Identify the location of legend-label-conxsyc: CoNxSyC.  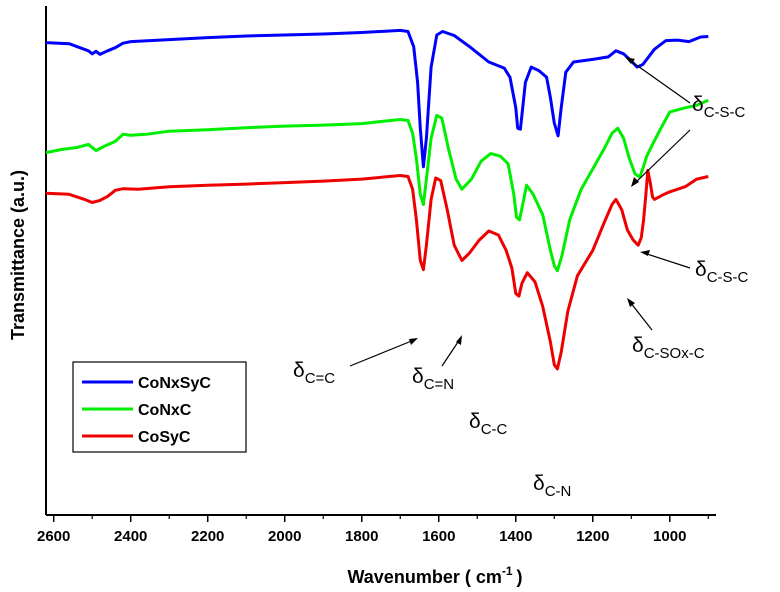
(174, 383).